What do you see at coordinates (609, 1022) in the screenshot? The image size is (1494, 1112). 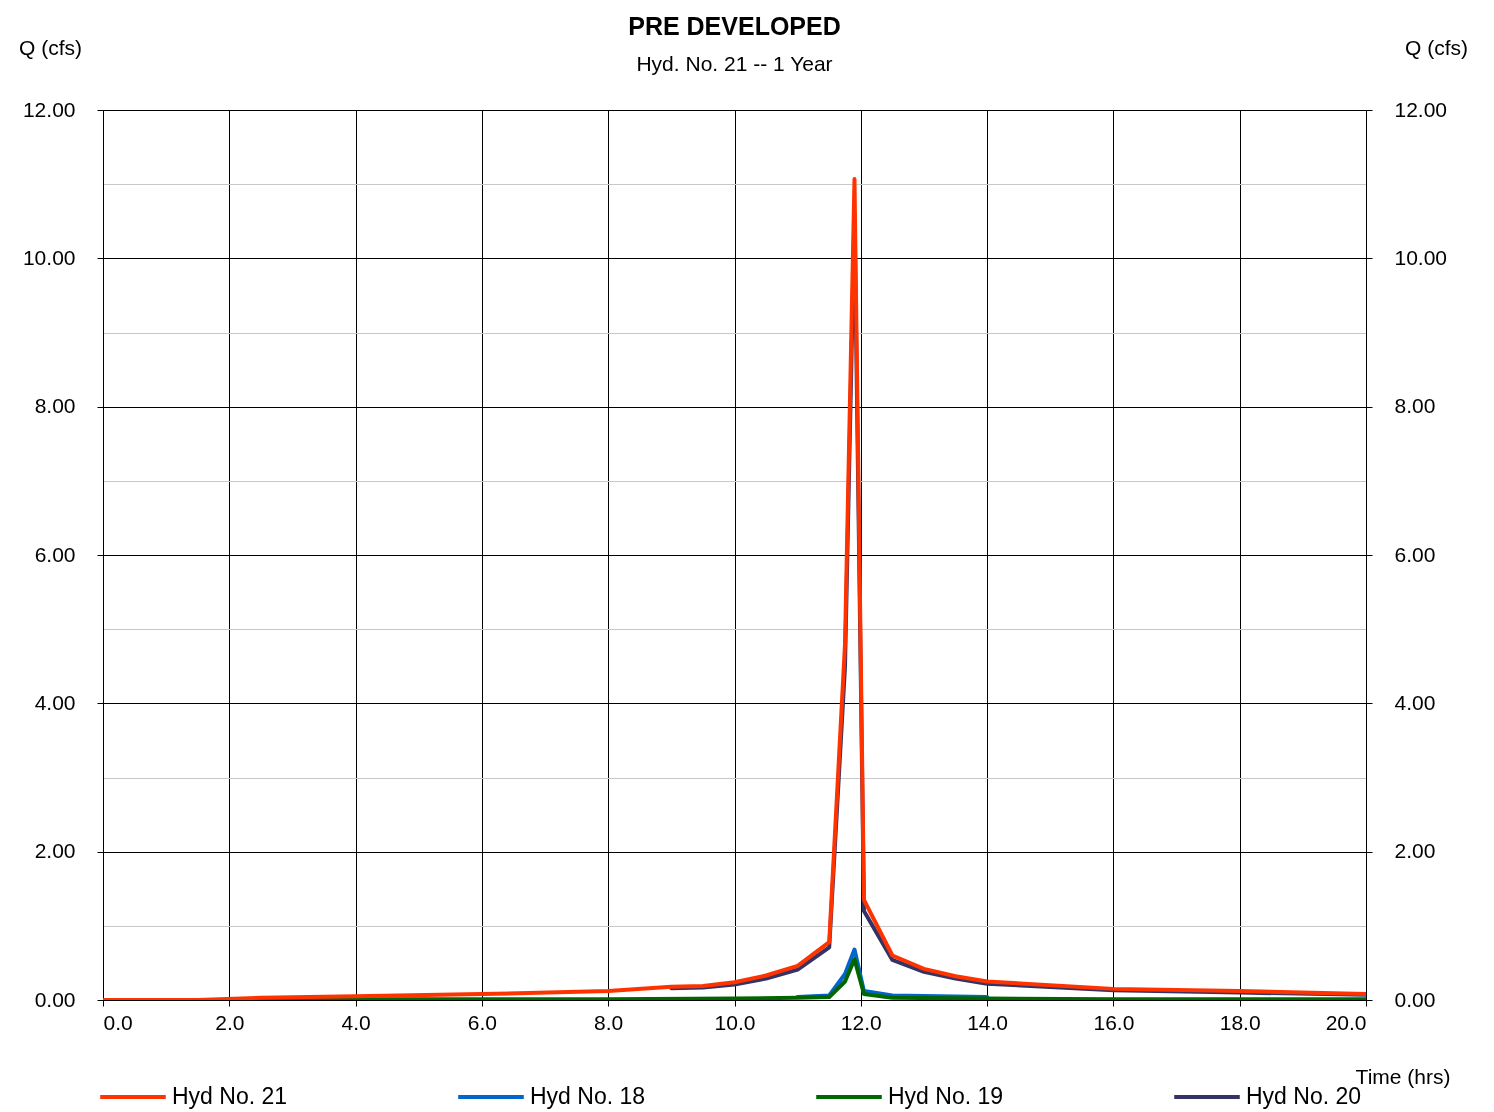 I see `x-tick-label: 8.0` at bounding box center [609, 1022].